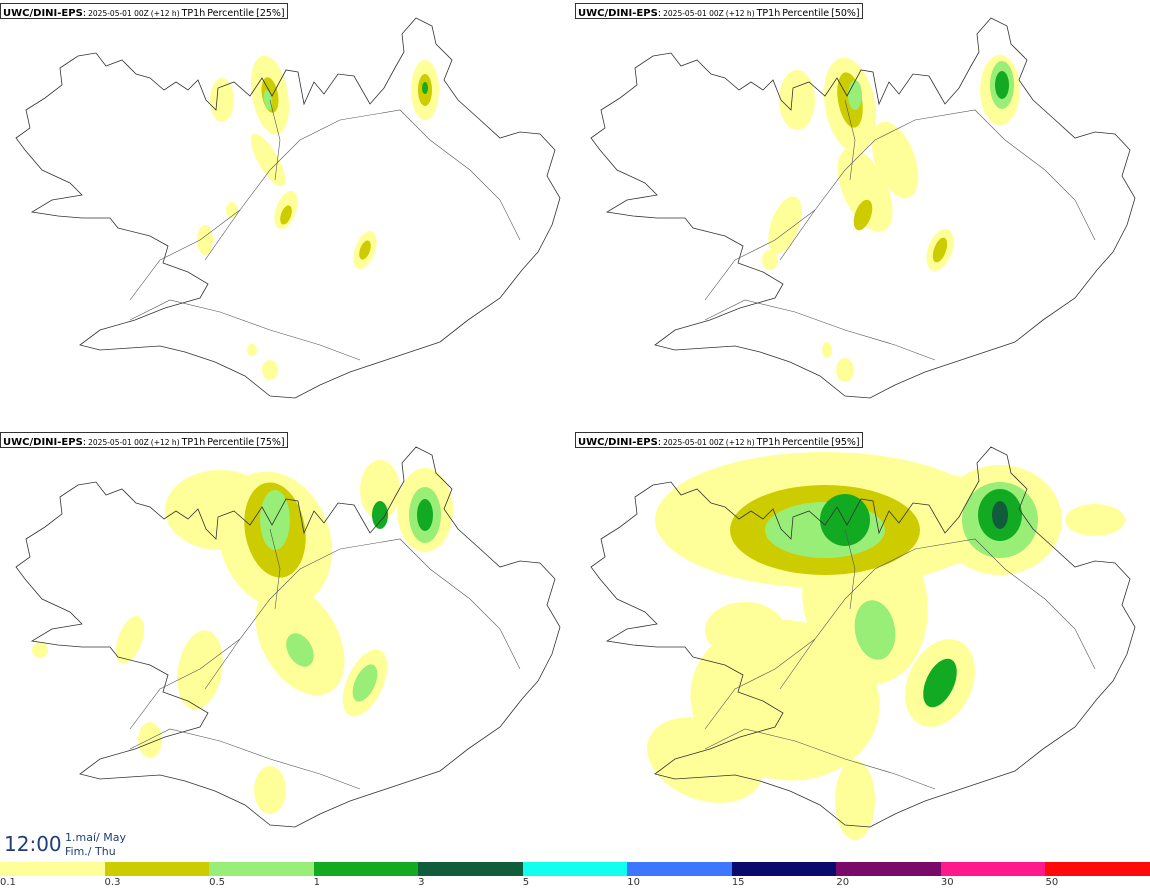 The image size is (1150, 891). I want to click on legend-tick-label: 10, so click(633, 882).